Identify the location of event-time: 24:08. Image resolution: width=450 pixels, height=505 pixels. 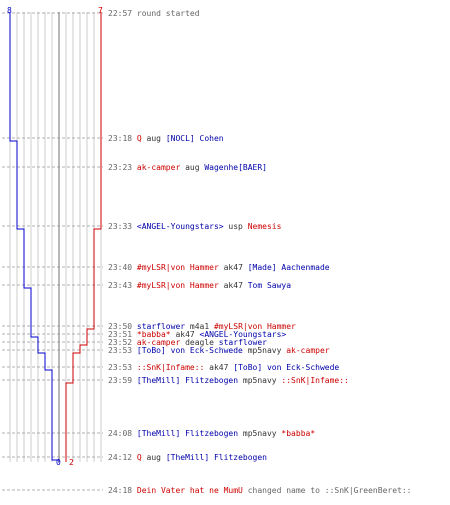
(122, 433).